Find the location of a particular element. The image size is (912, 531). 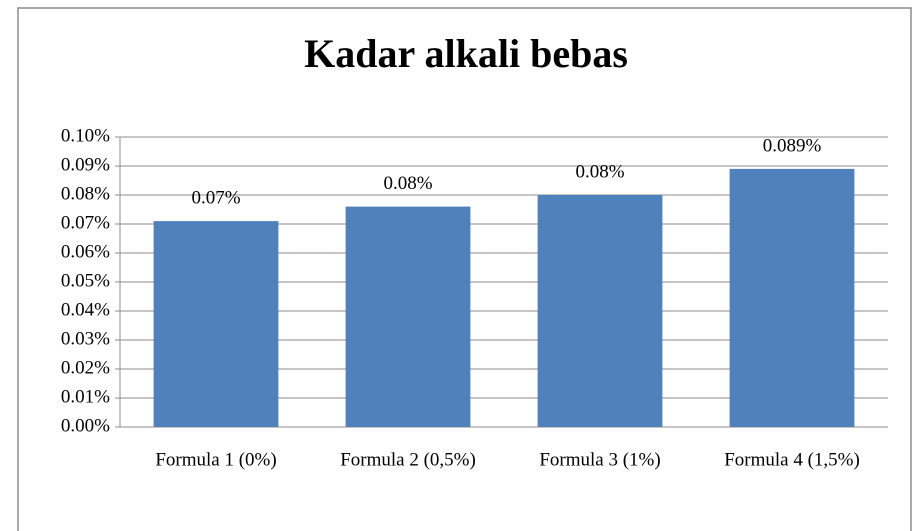

chart-title: Kadar alkali bebas is located at coordinates (466, 53).